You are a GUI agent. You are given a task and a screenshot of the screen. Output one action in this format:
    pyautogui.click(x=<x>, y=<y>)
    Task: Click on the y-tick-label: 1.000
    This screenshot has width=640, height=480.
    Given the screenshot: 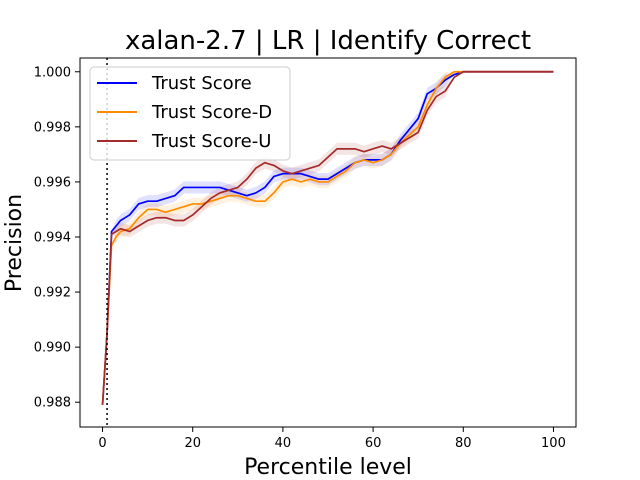 What is the action you would take?
    pyautogui.click(x=52, y=72)
    